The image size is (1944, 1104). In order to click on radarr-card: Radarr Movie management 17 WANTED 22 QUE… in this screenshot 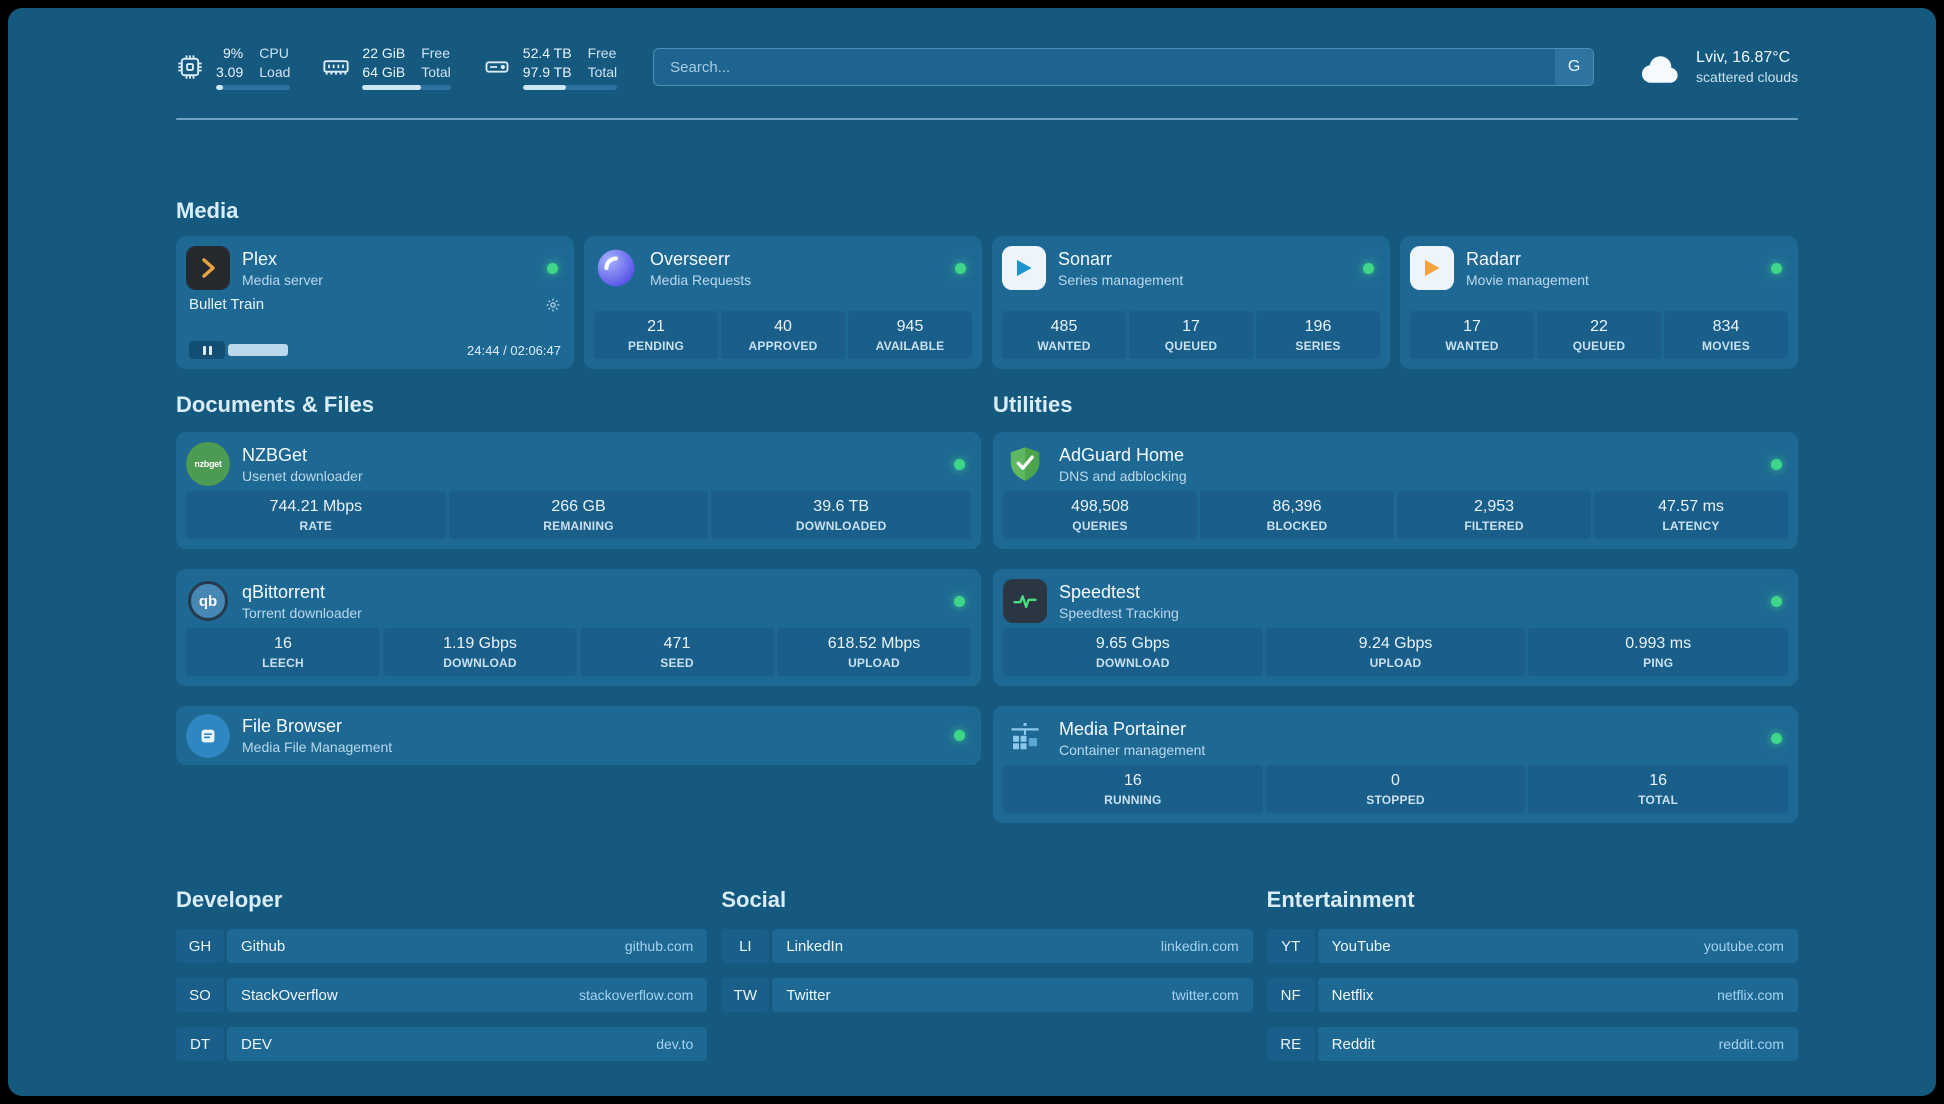, I will do `click(1599, 302)`.